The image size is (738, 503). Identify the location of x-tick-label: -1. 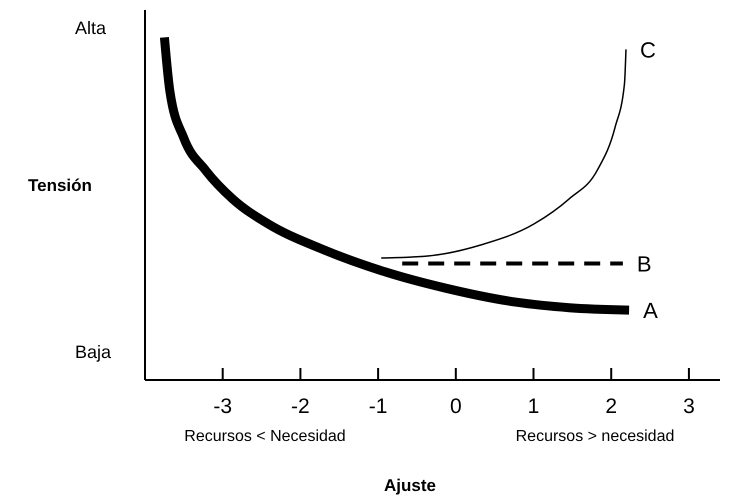
(378, 406).